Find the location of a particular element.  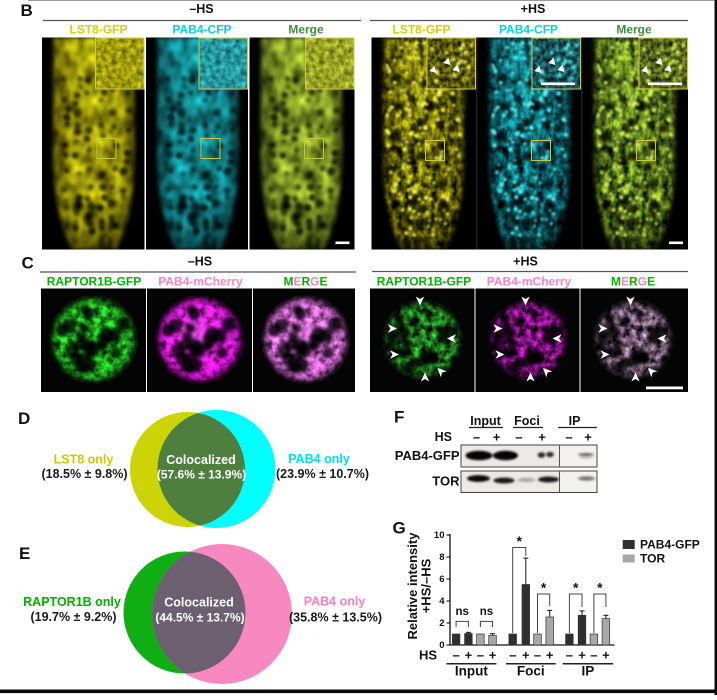

svg-text: (19.7% ± 9.2%) is located at coordinates (73, 617).